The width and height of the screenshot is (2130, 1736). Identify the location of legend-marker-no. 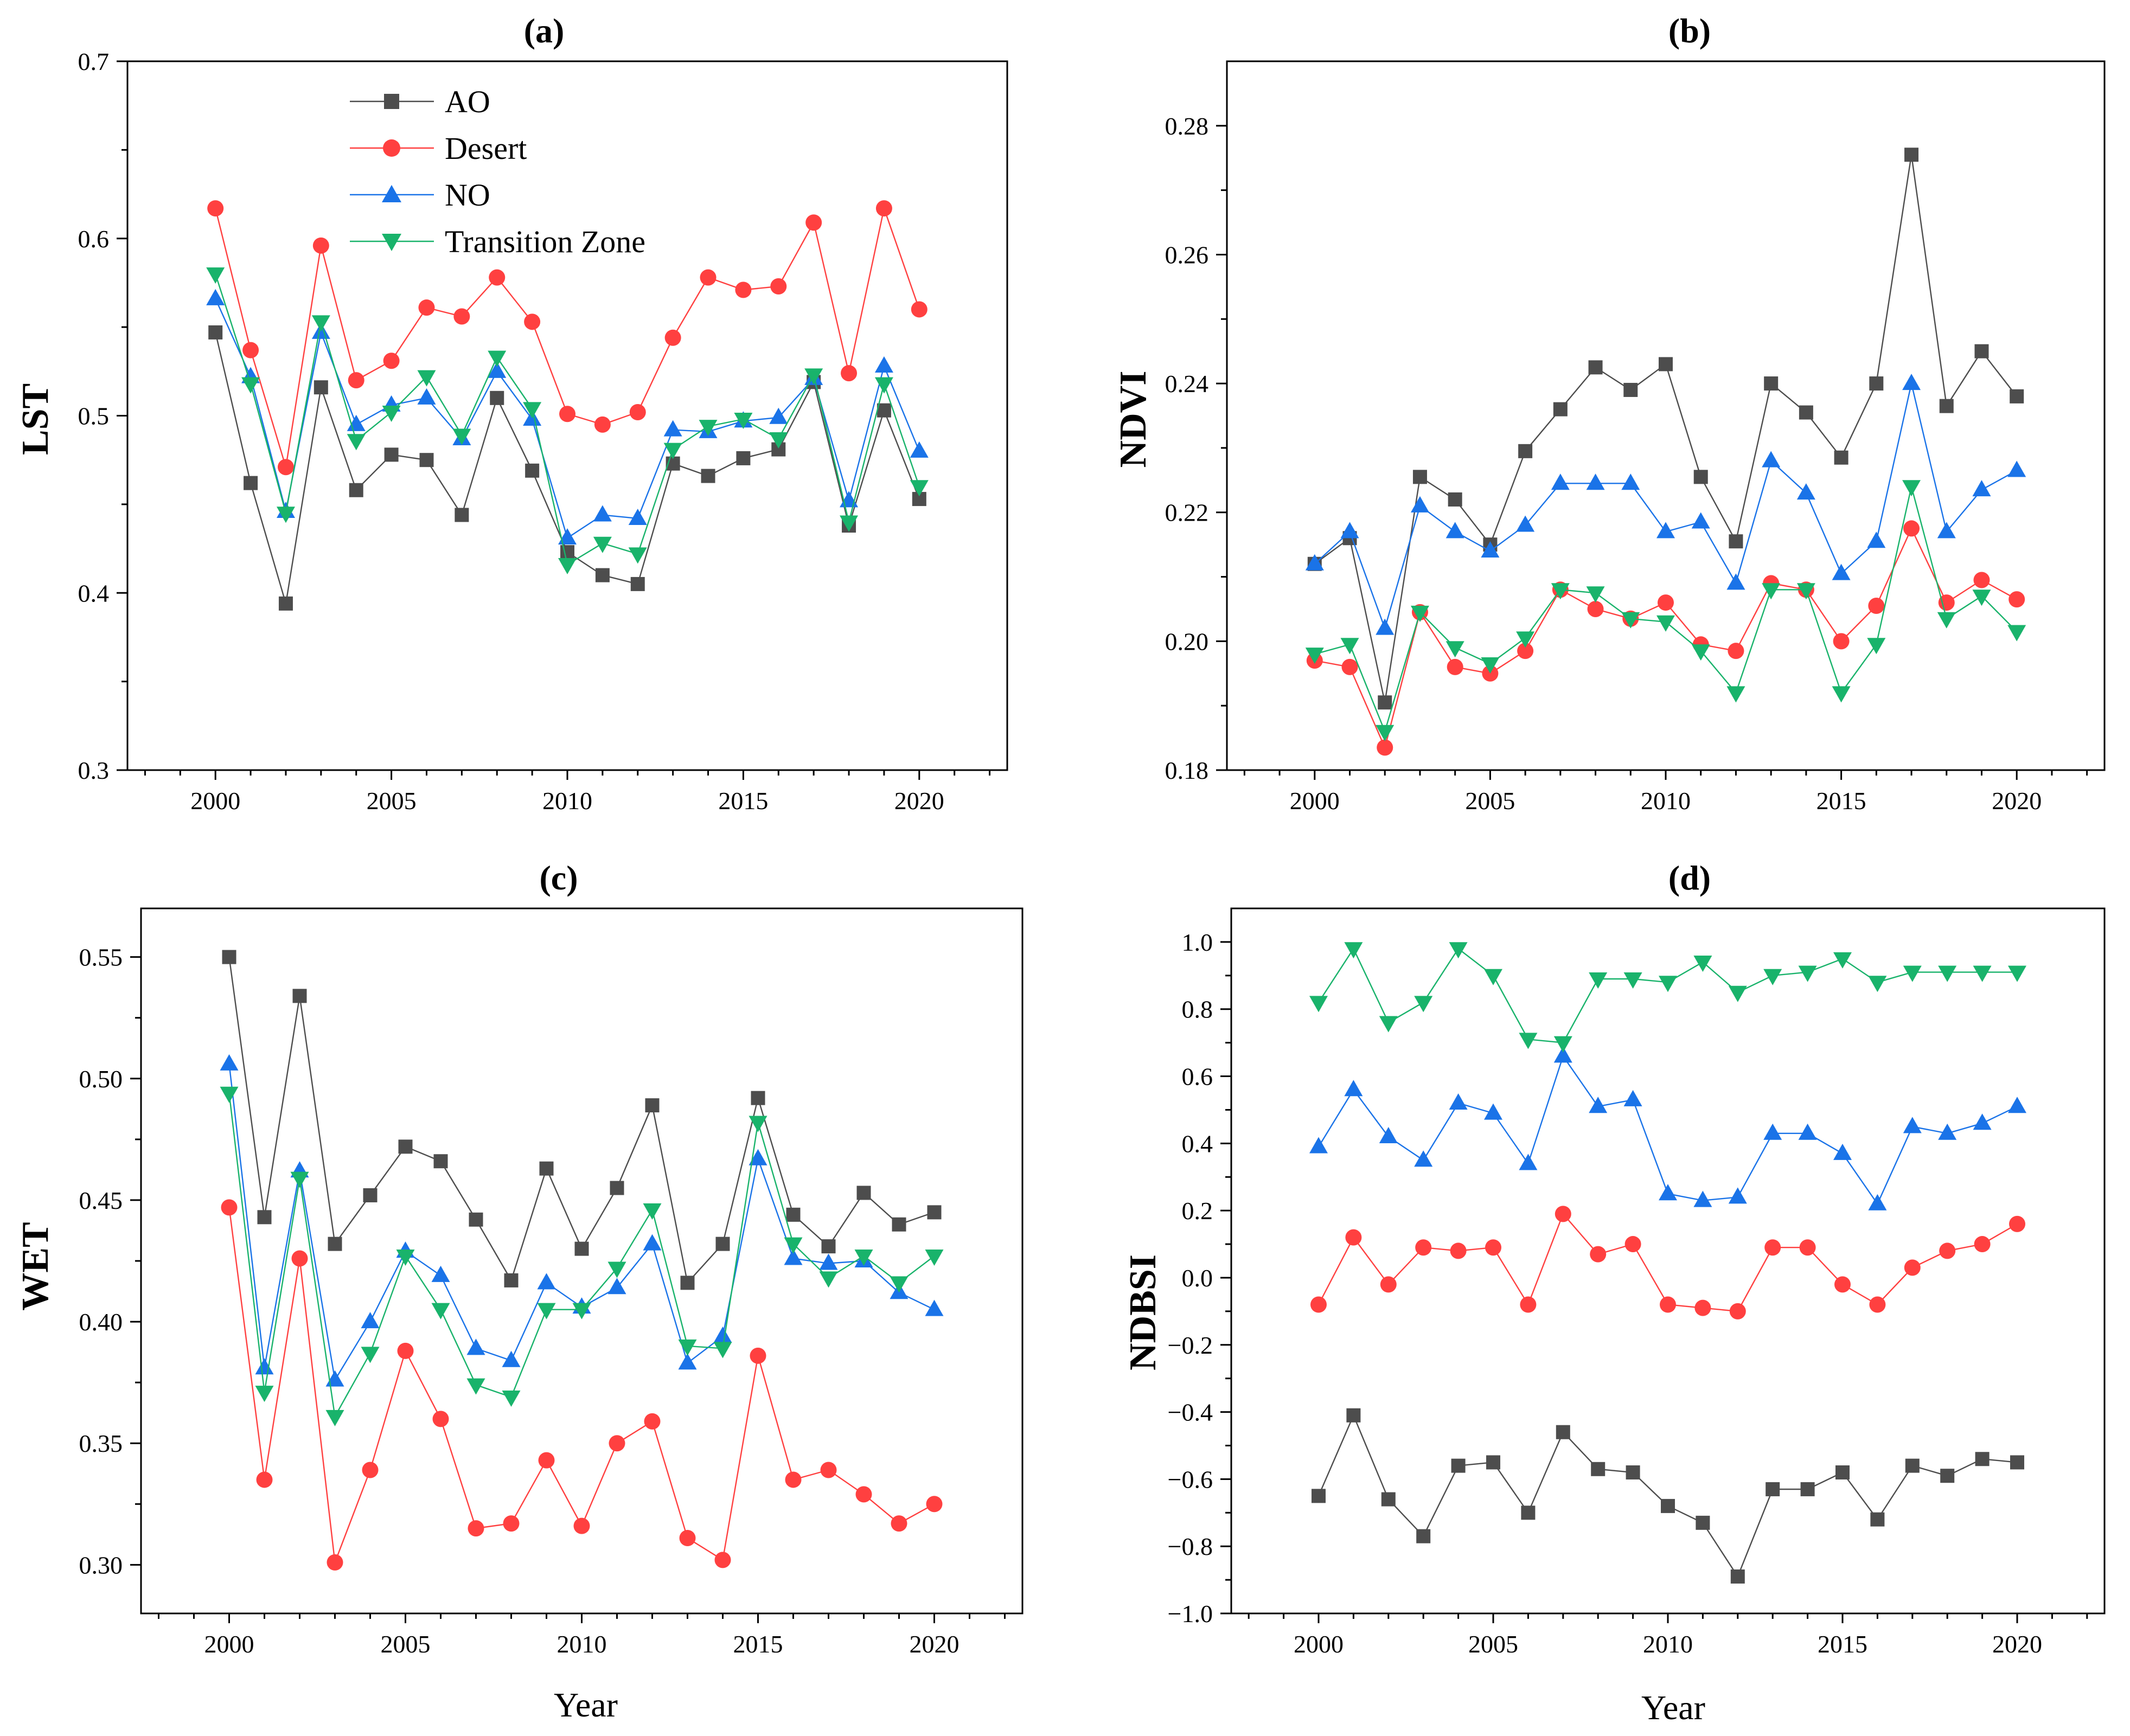
(391, 194).